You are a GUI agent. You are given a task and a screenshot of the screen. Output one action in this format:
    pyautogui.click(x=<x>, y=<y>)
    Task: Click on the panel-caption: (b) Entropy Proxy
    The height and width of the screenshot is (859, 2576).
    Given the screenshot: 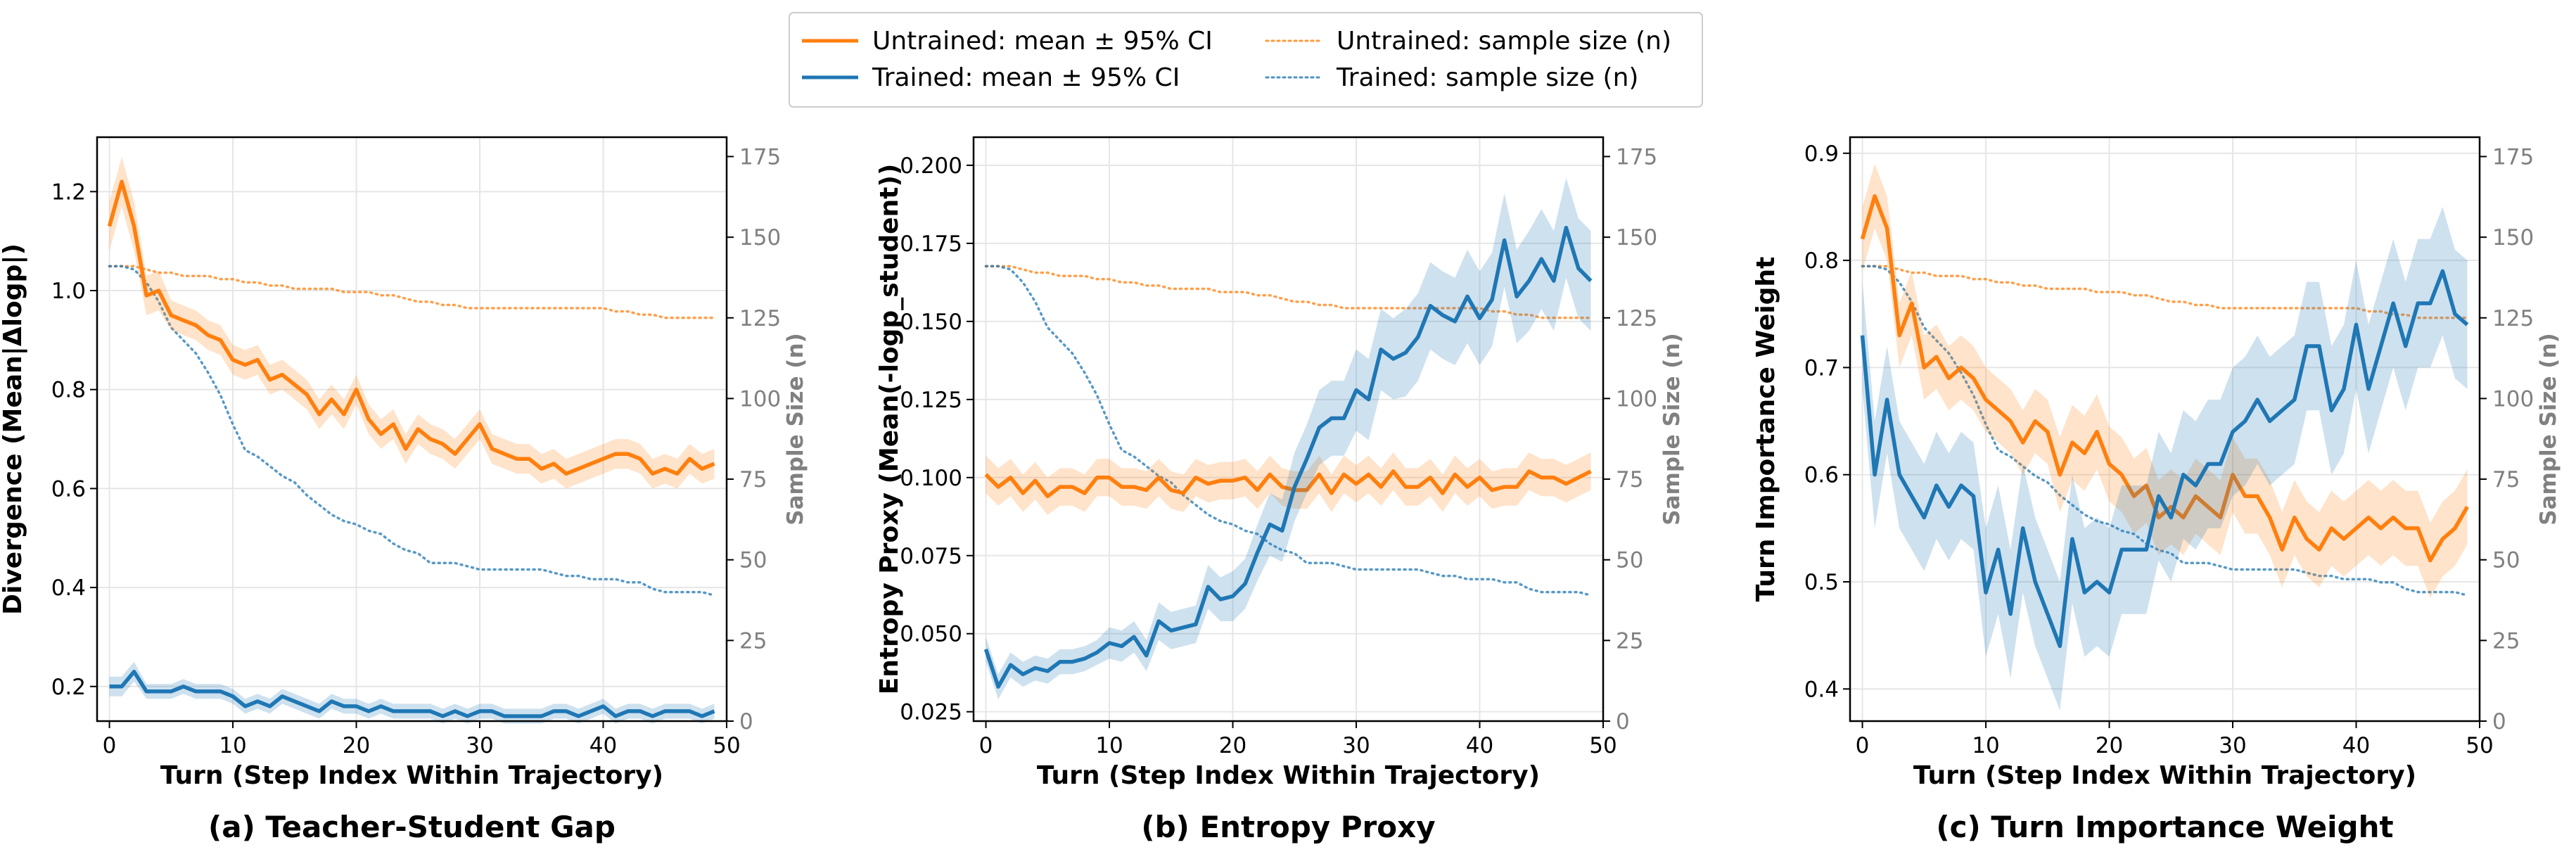 What is the action you would take?
    pyautogui.click(x=1288, y=827)
    